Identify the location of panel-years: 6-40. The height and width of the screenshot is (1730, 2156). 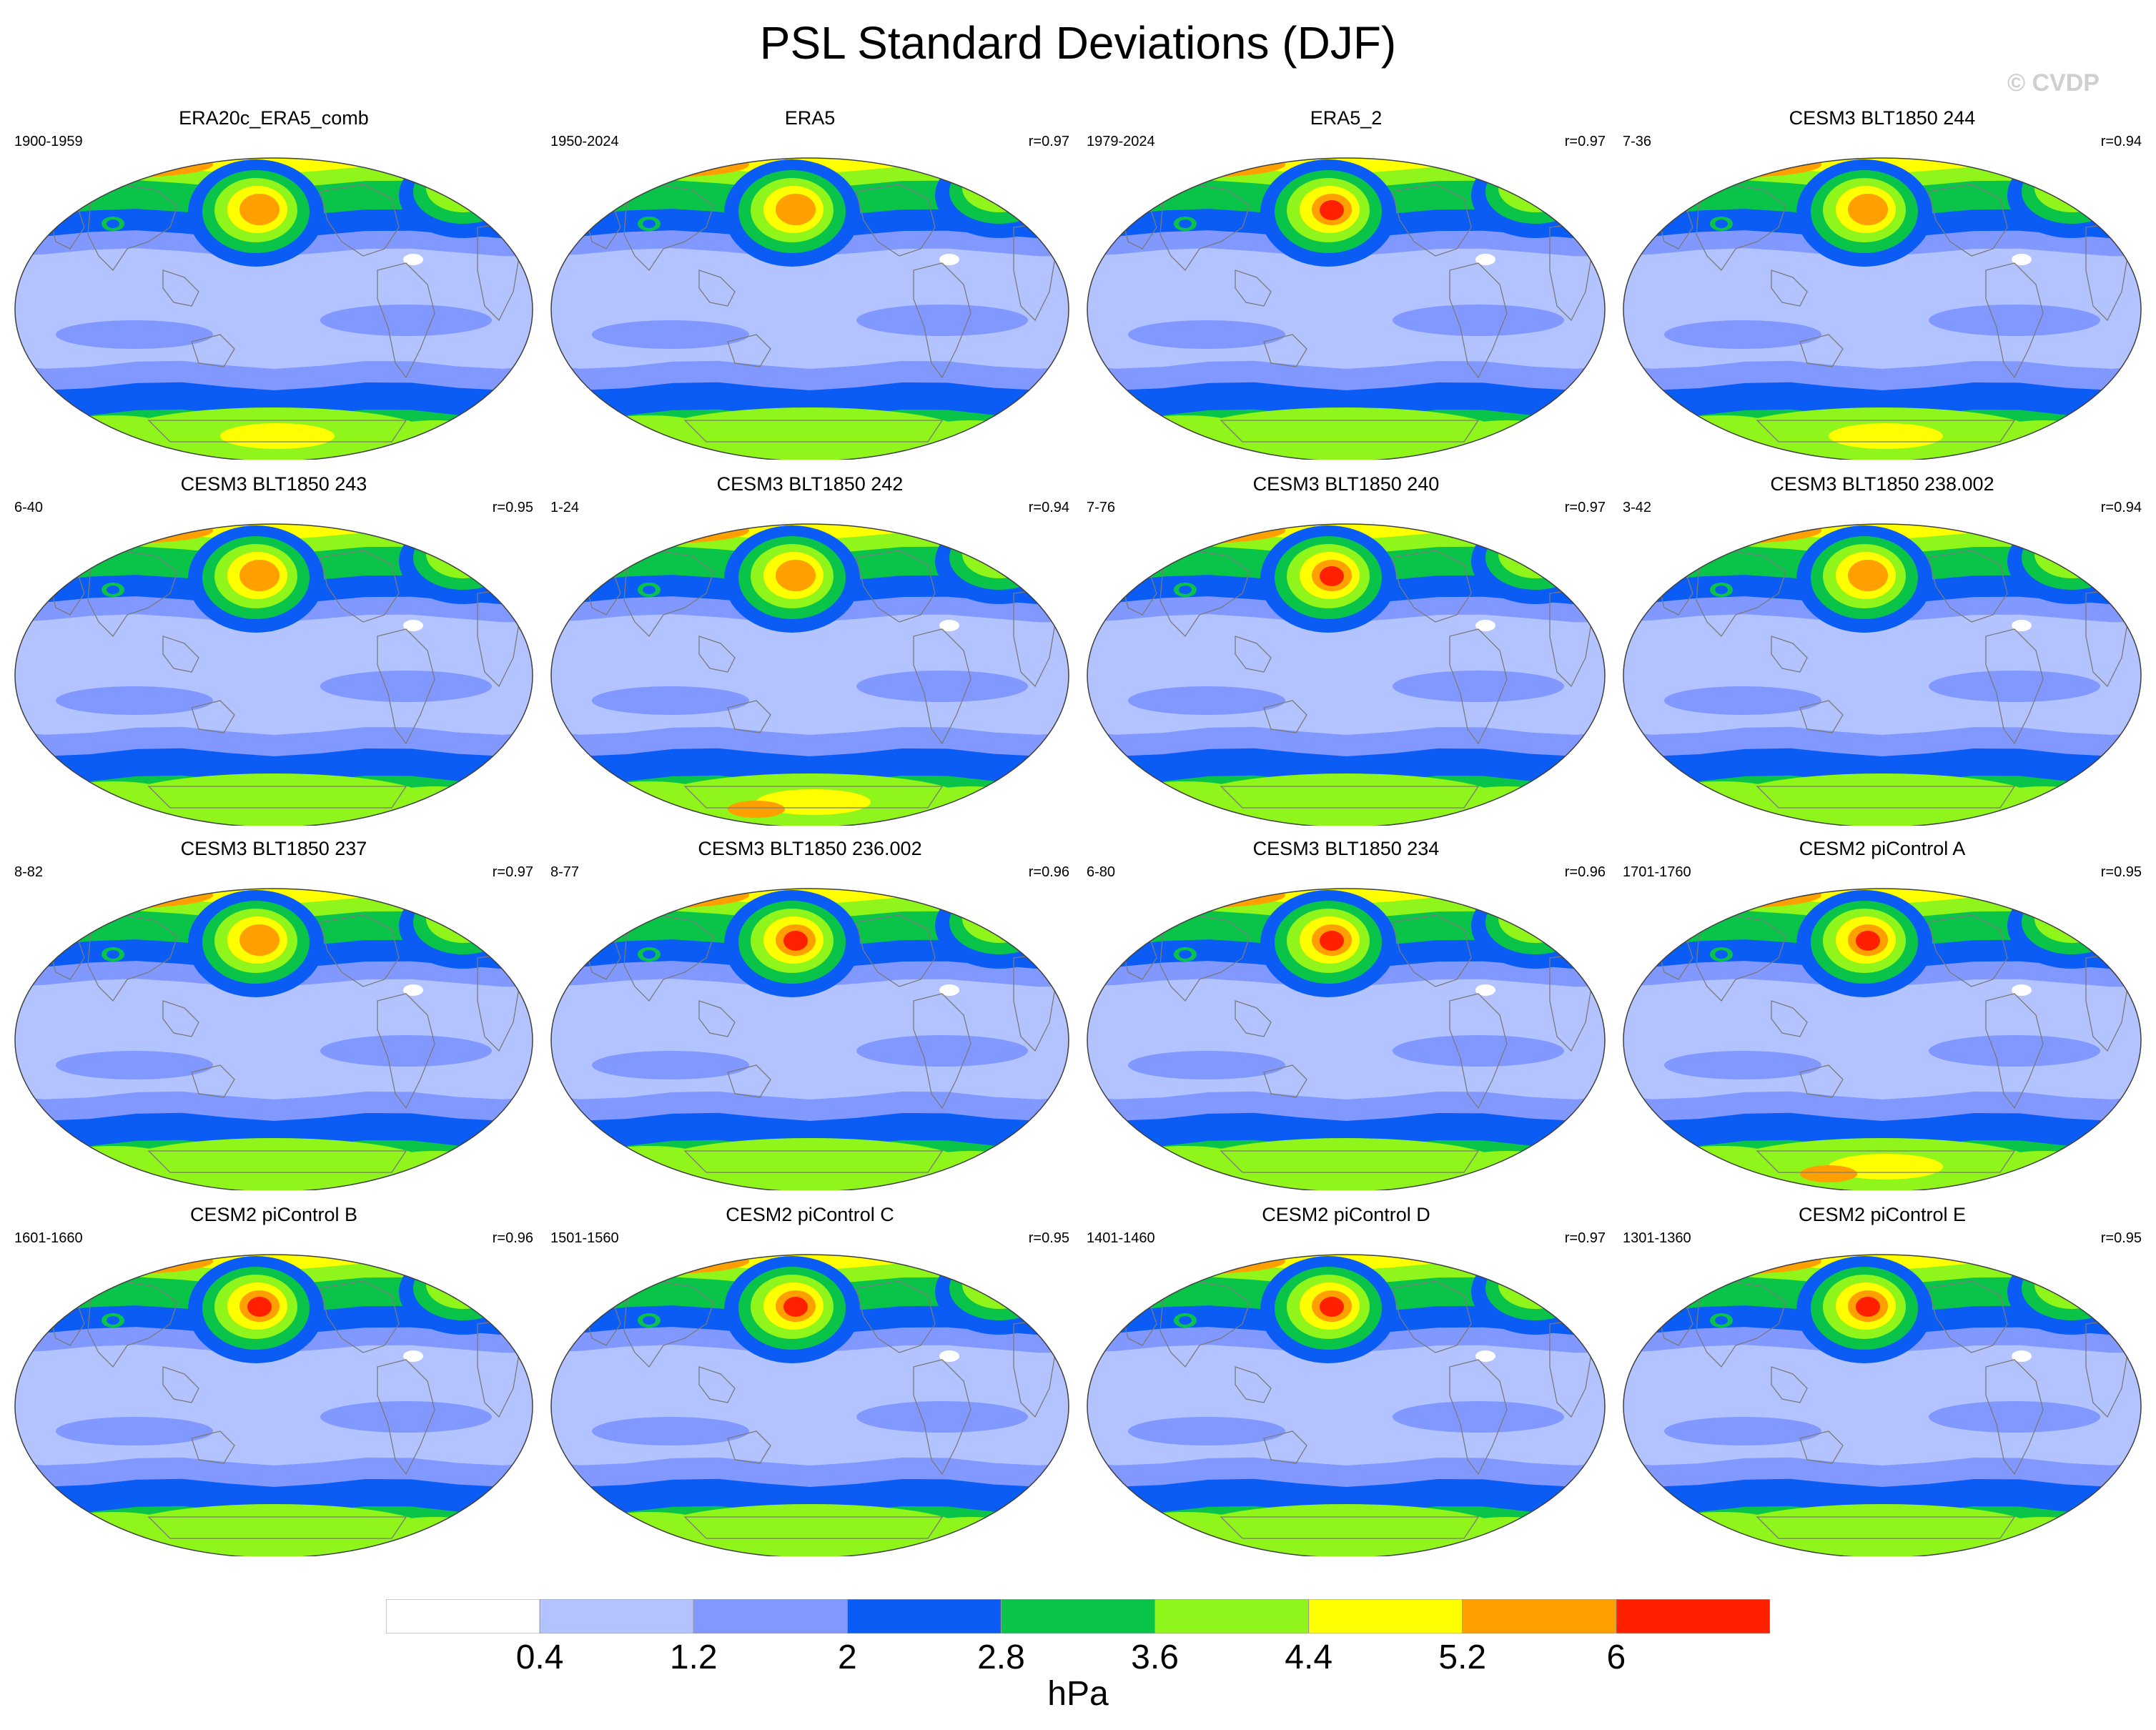
(29, 507).